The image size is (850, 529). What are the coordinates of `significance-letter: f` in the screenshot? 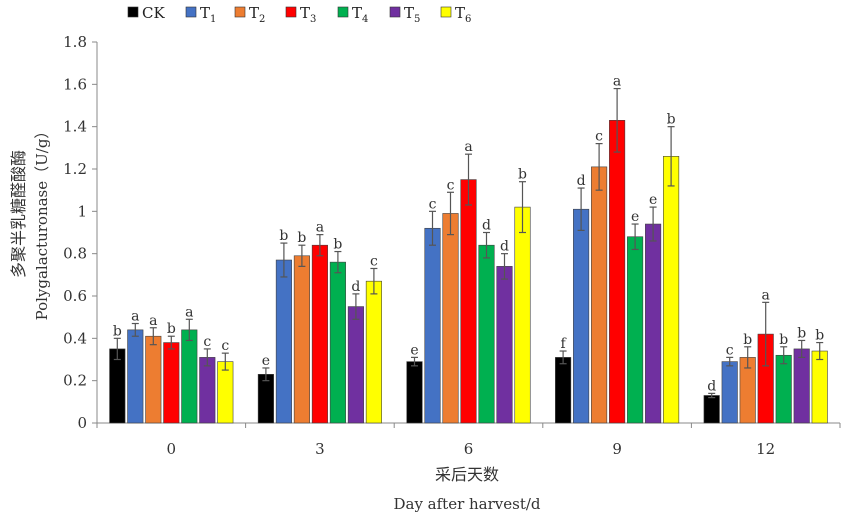 It's located at (564, 344).